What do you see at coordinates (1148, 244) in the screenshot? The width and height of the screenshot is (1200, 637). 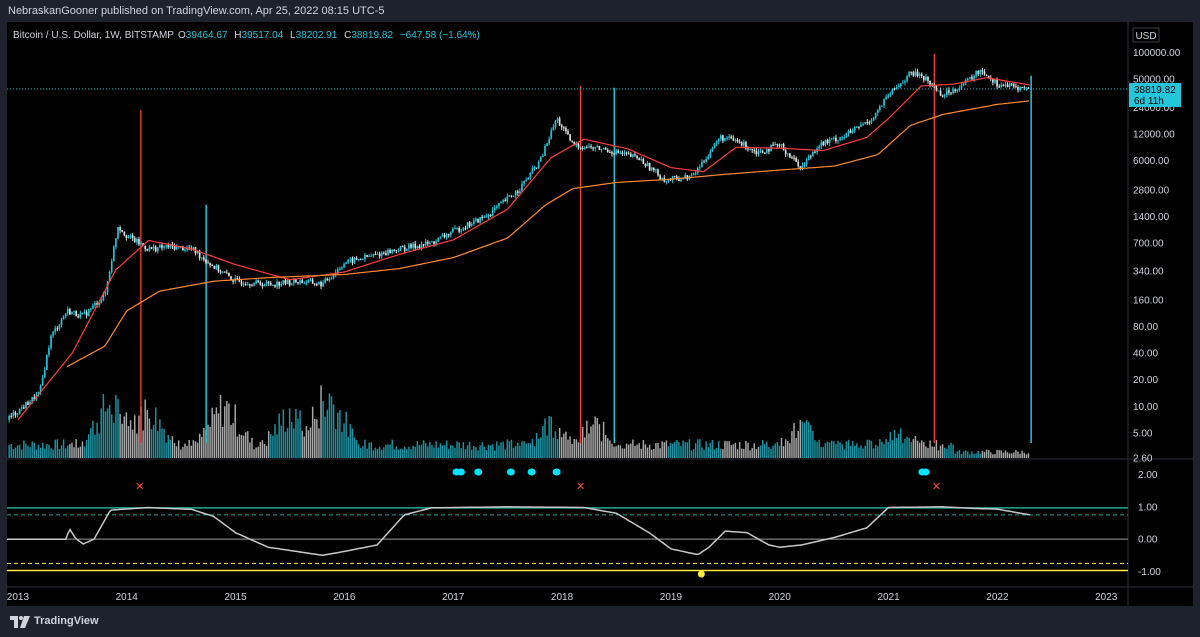 I see `price-tick-label: 700.00` at bounding box center [1148, 244].